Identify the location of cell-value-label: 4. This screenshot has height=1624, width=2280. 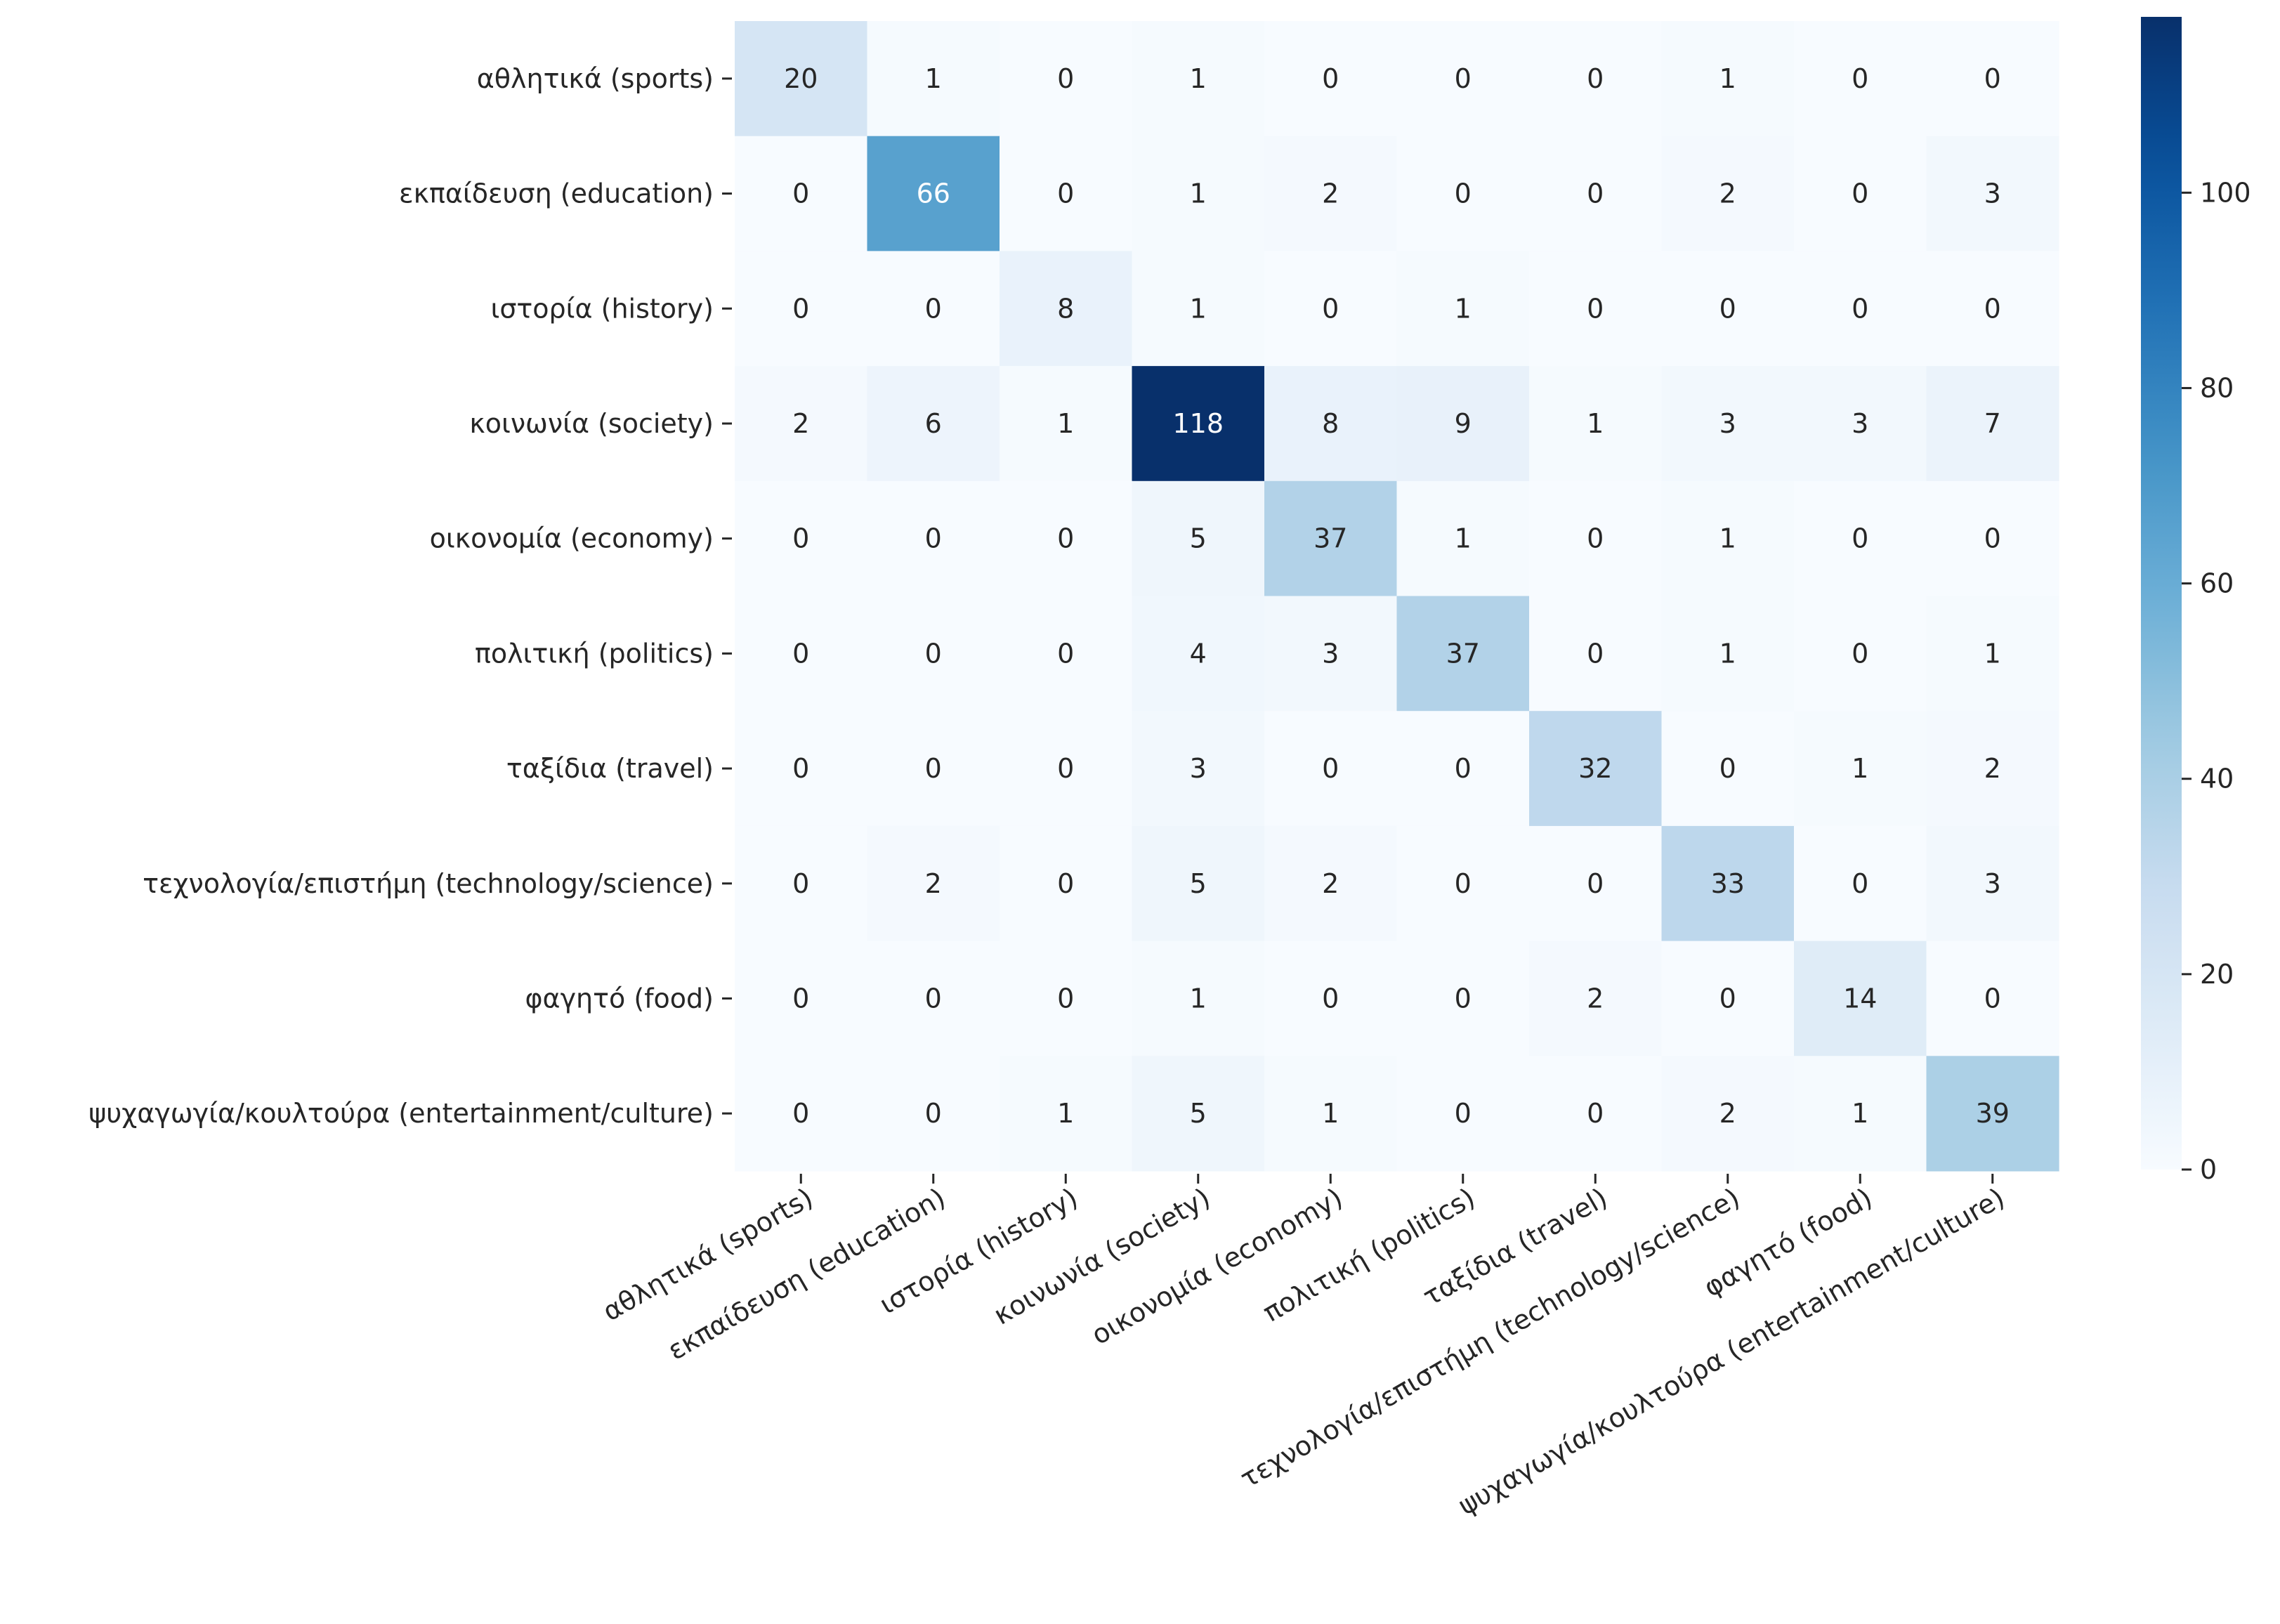
(1199, 653).